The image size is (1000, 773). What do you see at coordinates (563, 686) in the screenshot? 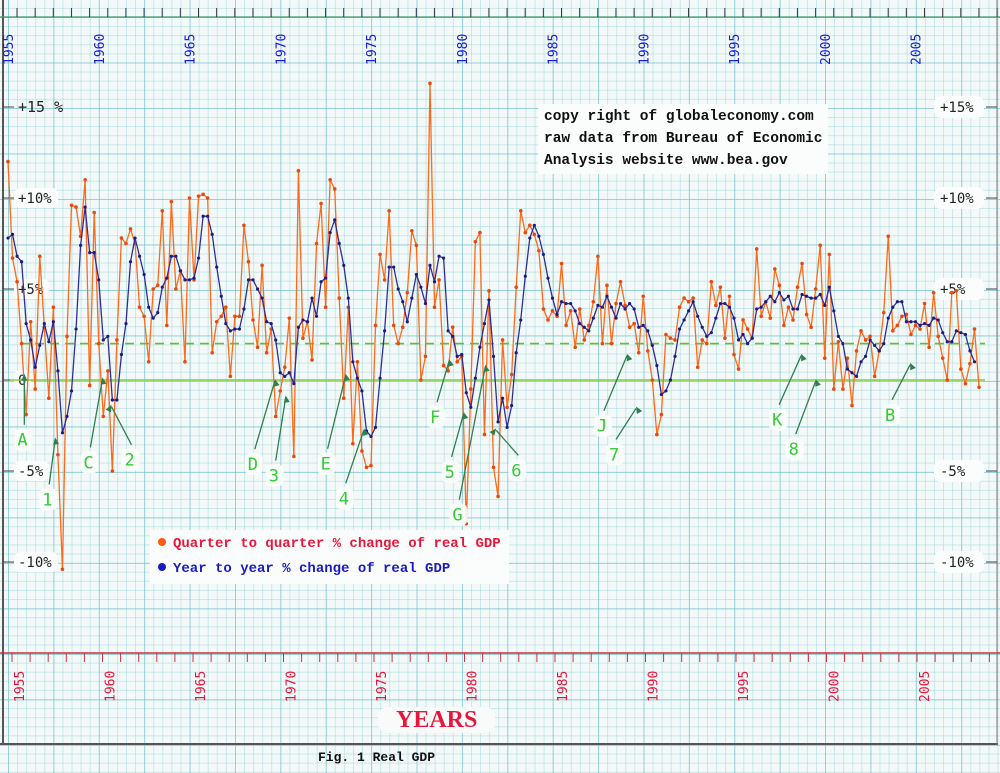
I see `bottom-year-label: 1985` at bounding box center [563, 686].